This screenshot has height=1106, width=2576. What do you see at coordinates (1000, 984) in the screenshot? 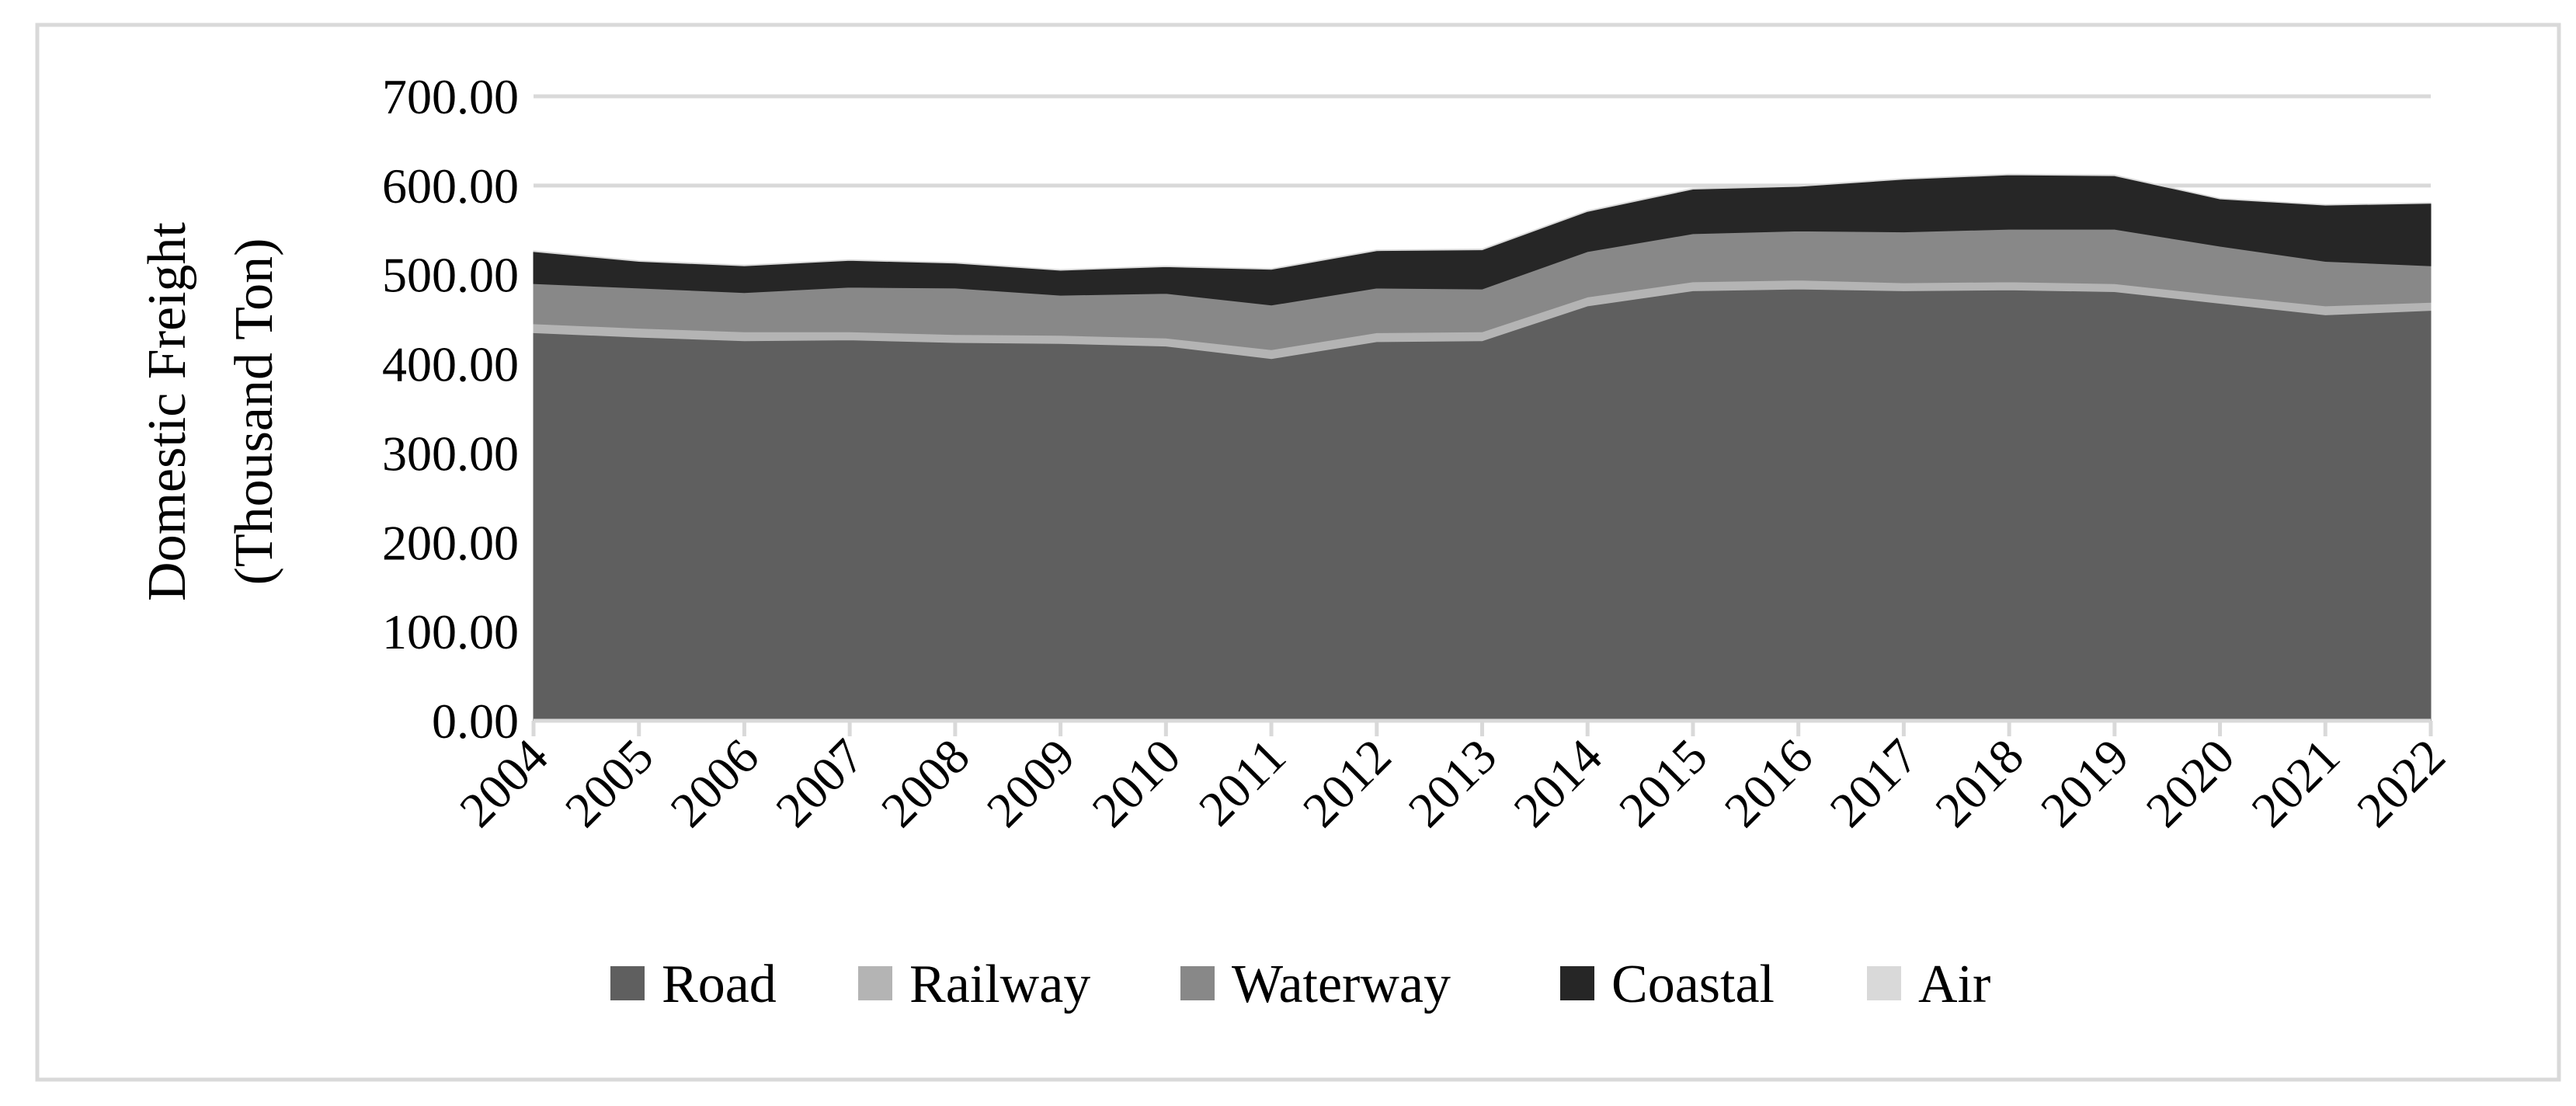
I see `legend-label: Railway` at bounding box center [1000, 984].